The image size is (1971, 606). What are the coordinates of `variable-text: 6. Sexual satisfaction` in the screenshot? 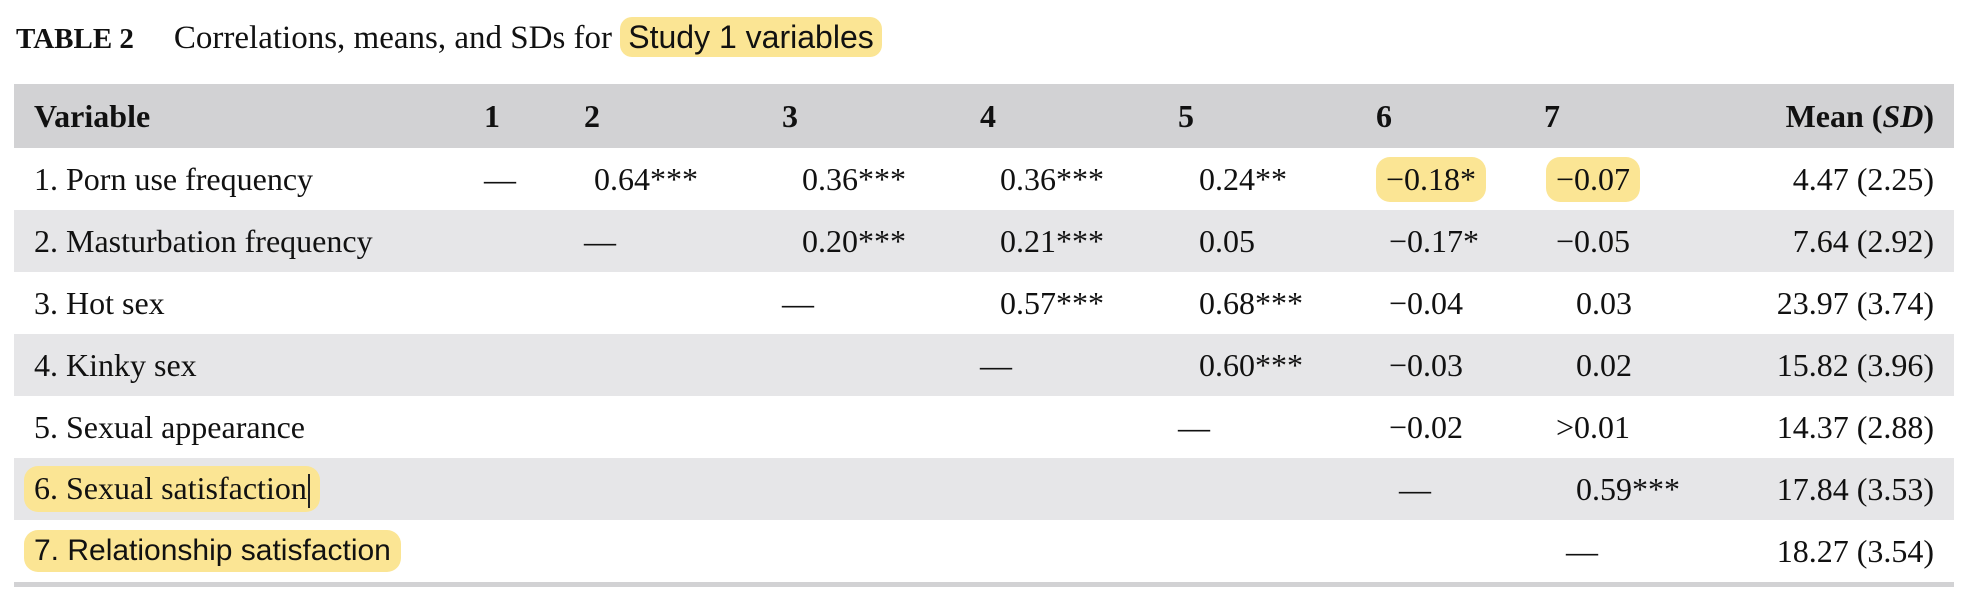 It's located at (170, 487).